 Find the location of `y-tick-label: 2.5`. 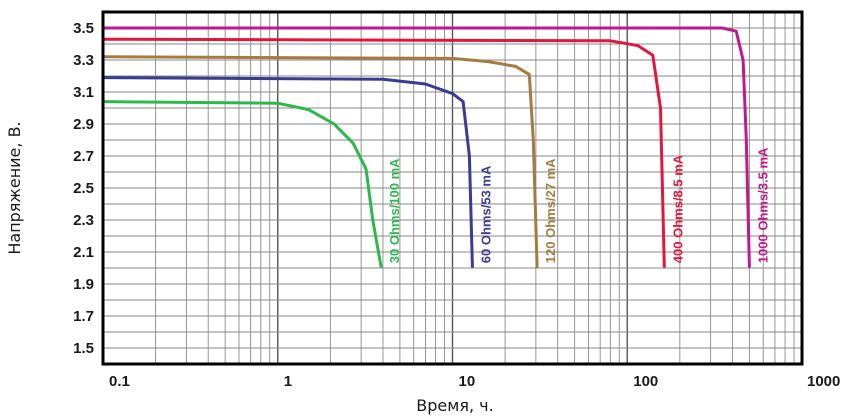

y-tick-label: 2.5 is located at coordinates (83, 188).